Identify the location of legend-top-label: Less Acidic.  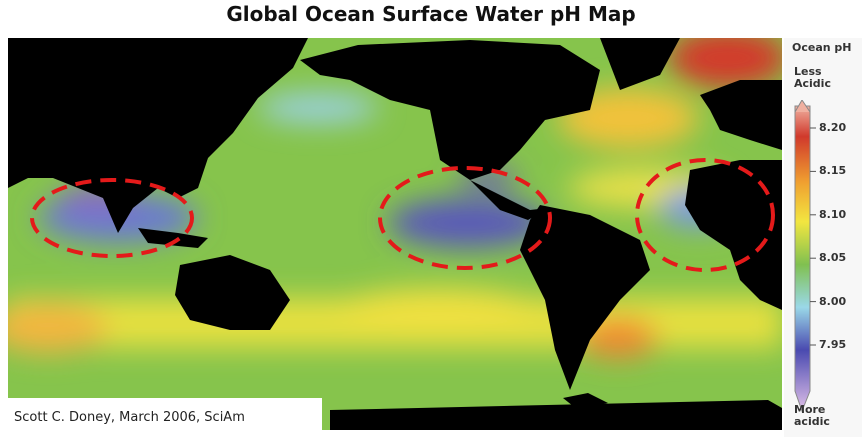
(812, 77).